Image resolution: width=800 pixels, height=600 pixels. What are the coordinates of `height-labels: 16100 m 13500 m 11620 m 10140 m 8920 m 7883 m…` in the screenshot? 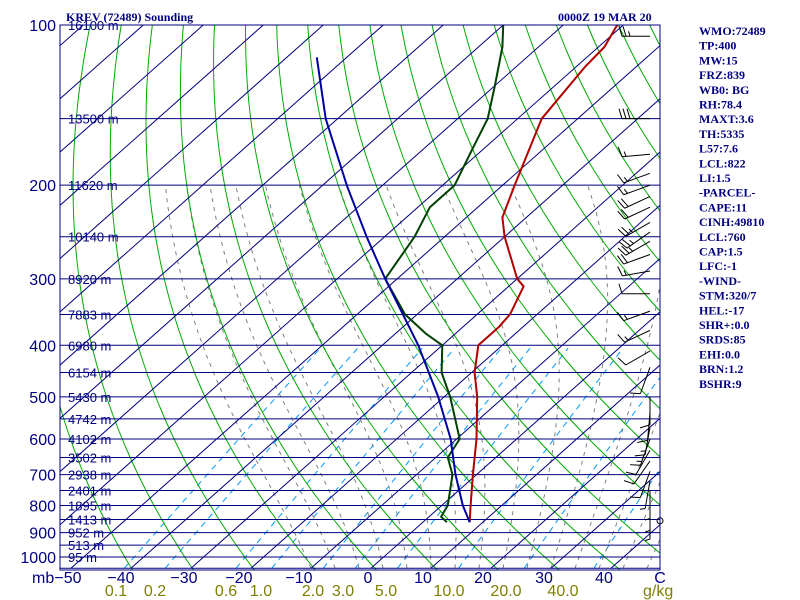 It's located at (93, 291).